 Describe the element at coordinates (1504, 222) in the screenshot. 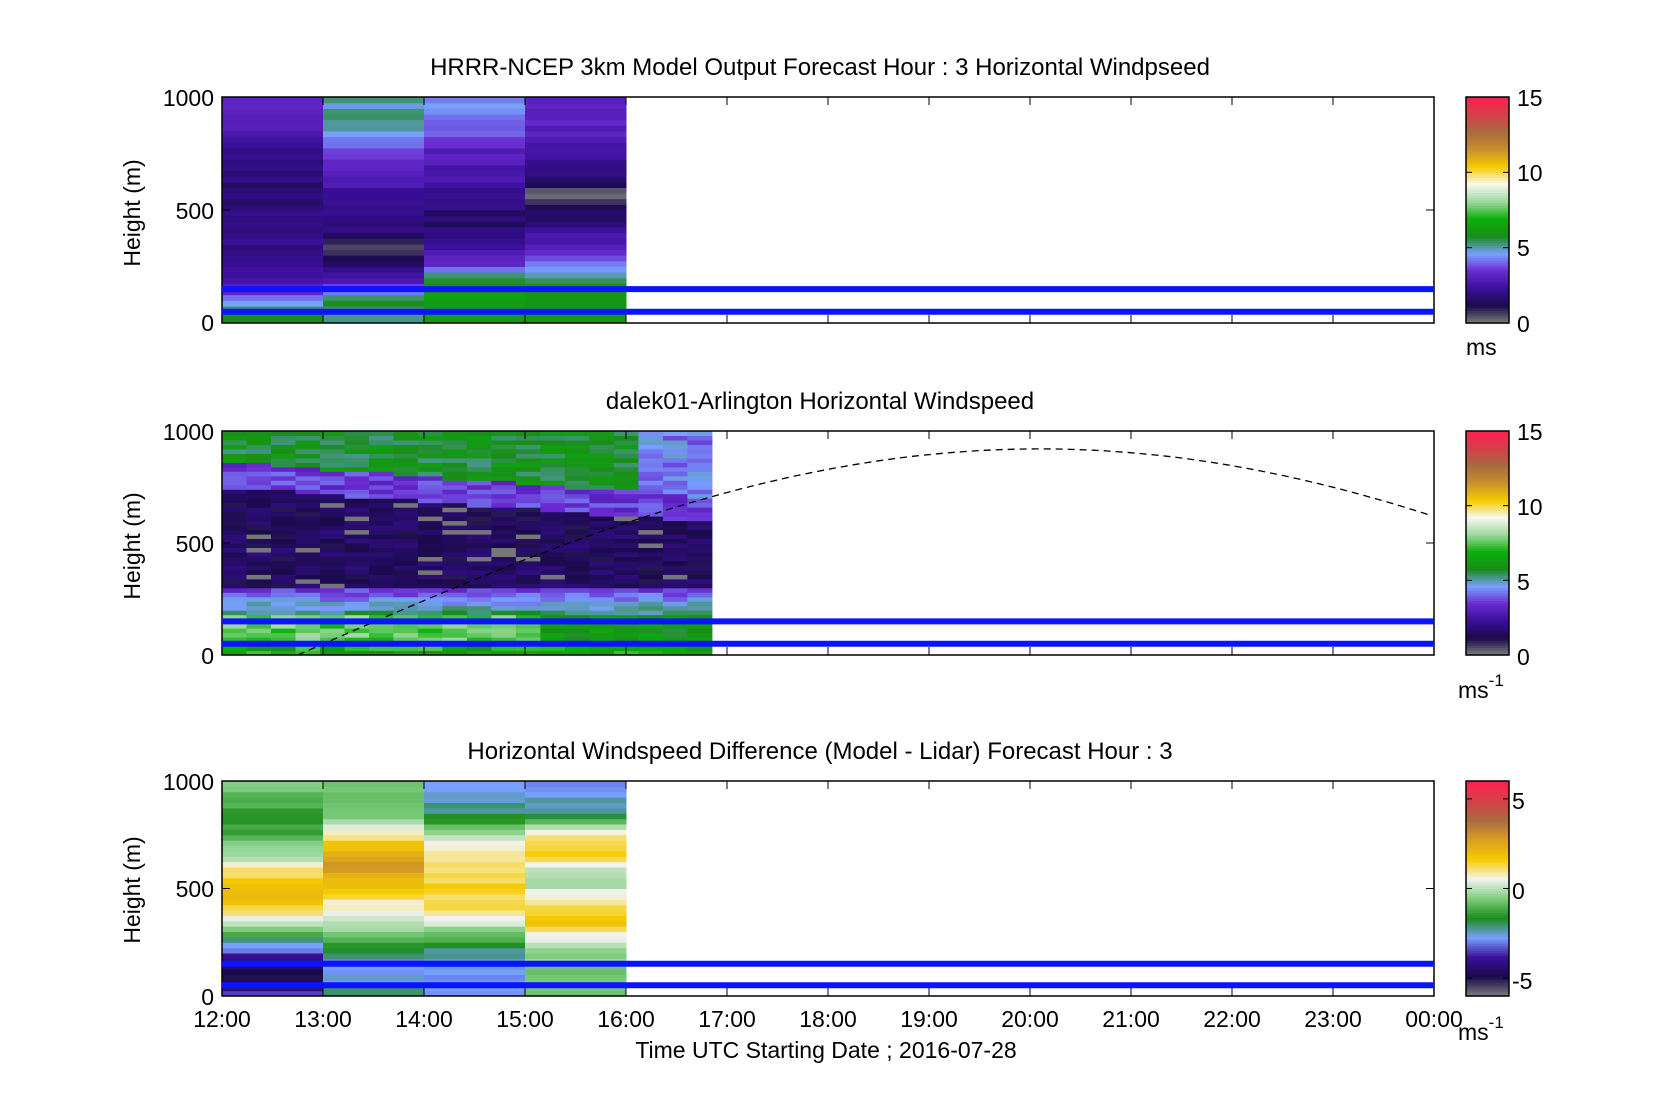

I see `colorbar: 15 10 5 0 ms` at that location.